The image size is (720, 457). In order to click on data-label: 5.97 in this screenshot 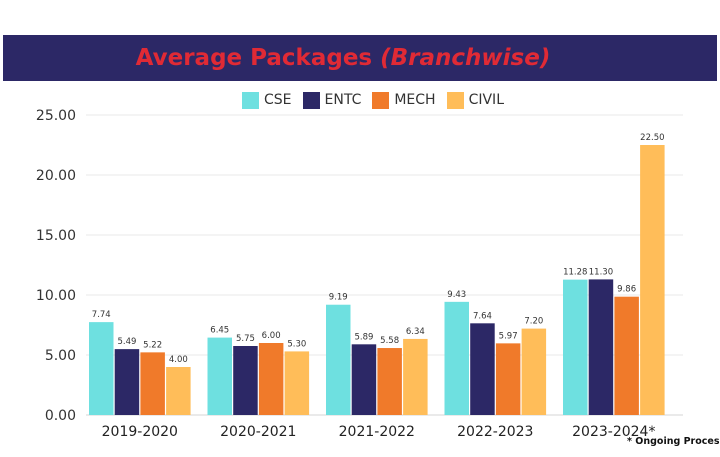, I will do `click(508, 336)`.